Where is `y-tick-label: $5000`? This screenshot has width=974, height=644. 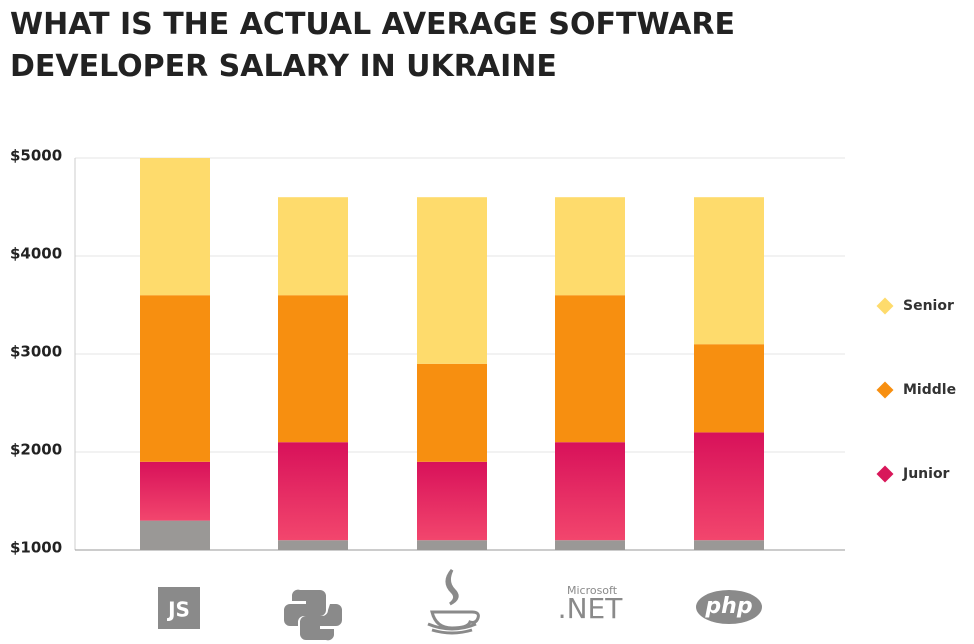 y-tick-label: $5000 is located at coordinates (36, 156).